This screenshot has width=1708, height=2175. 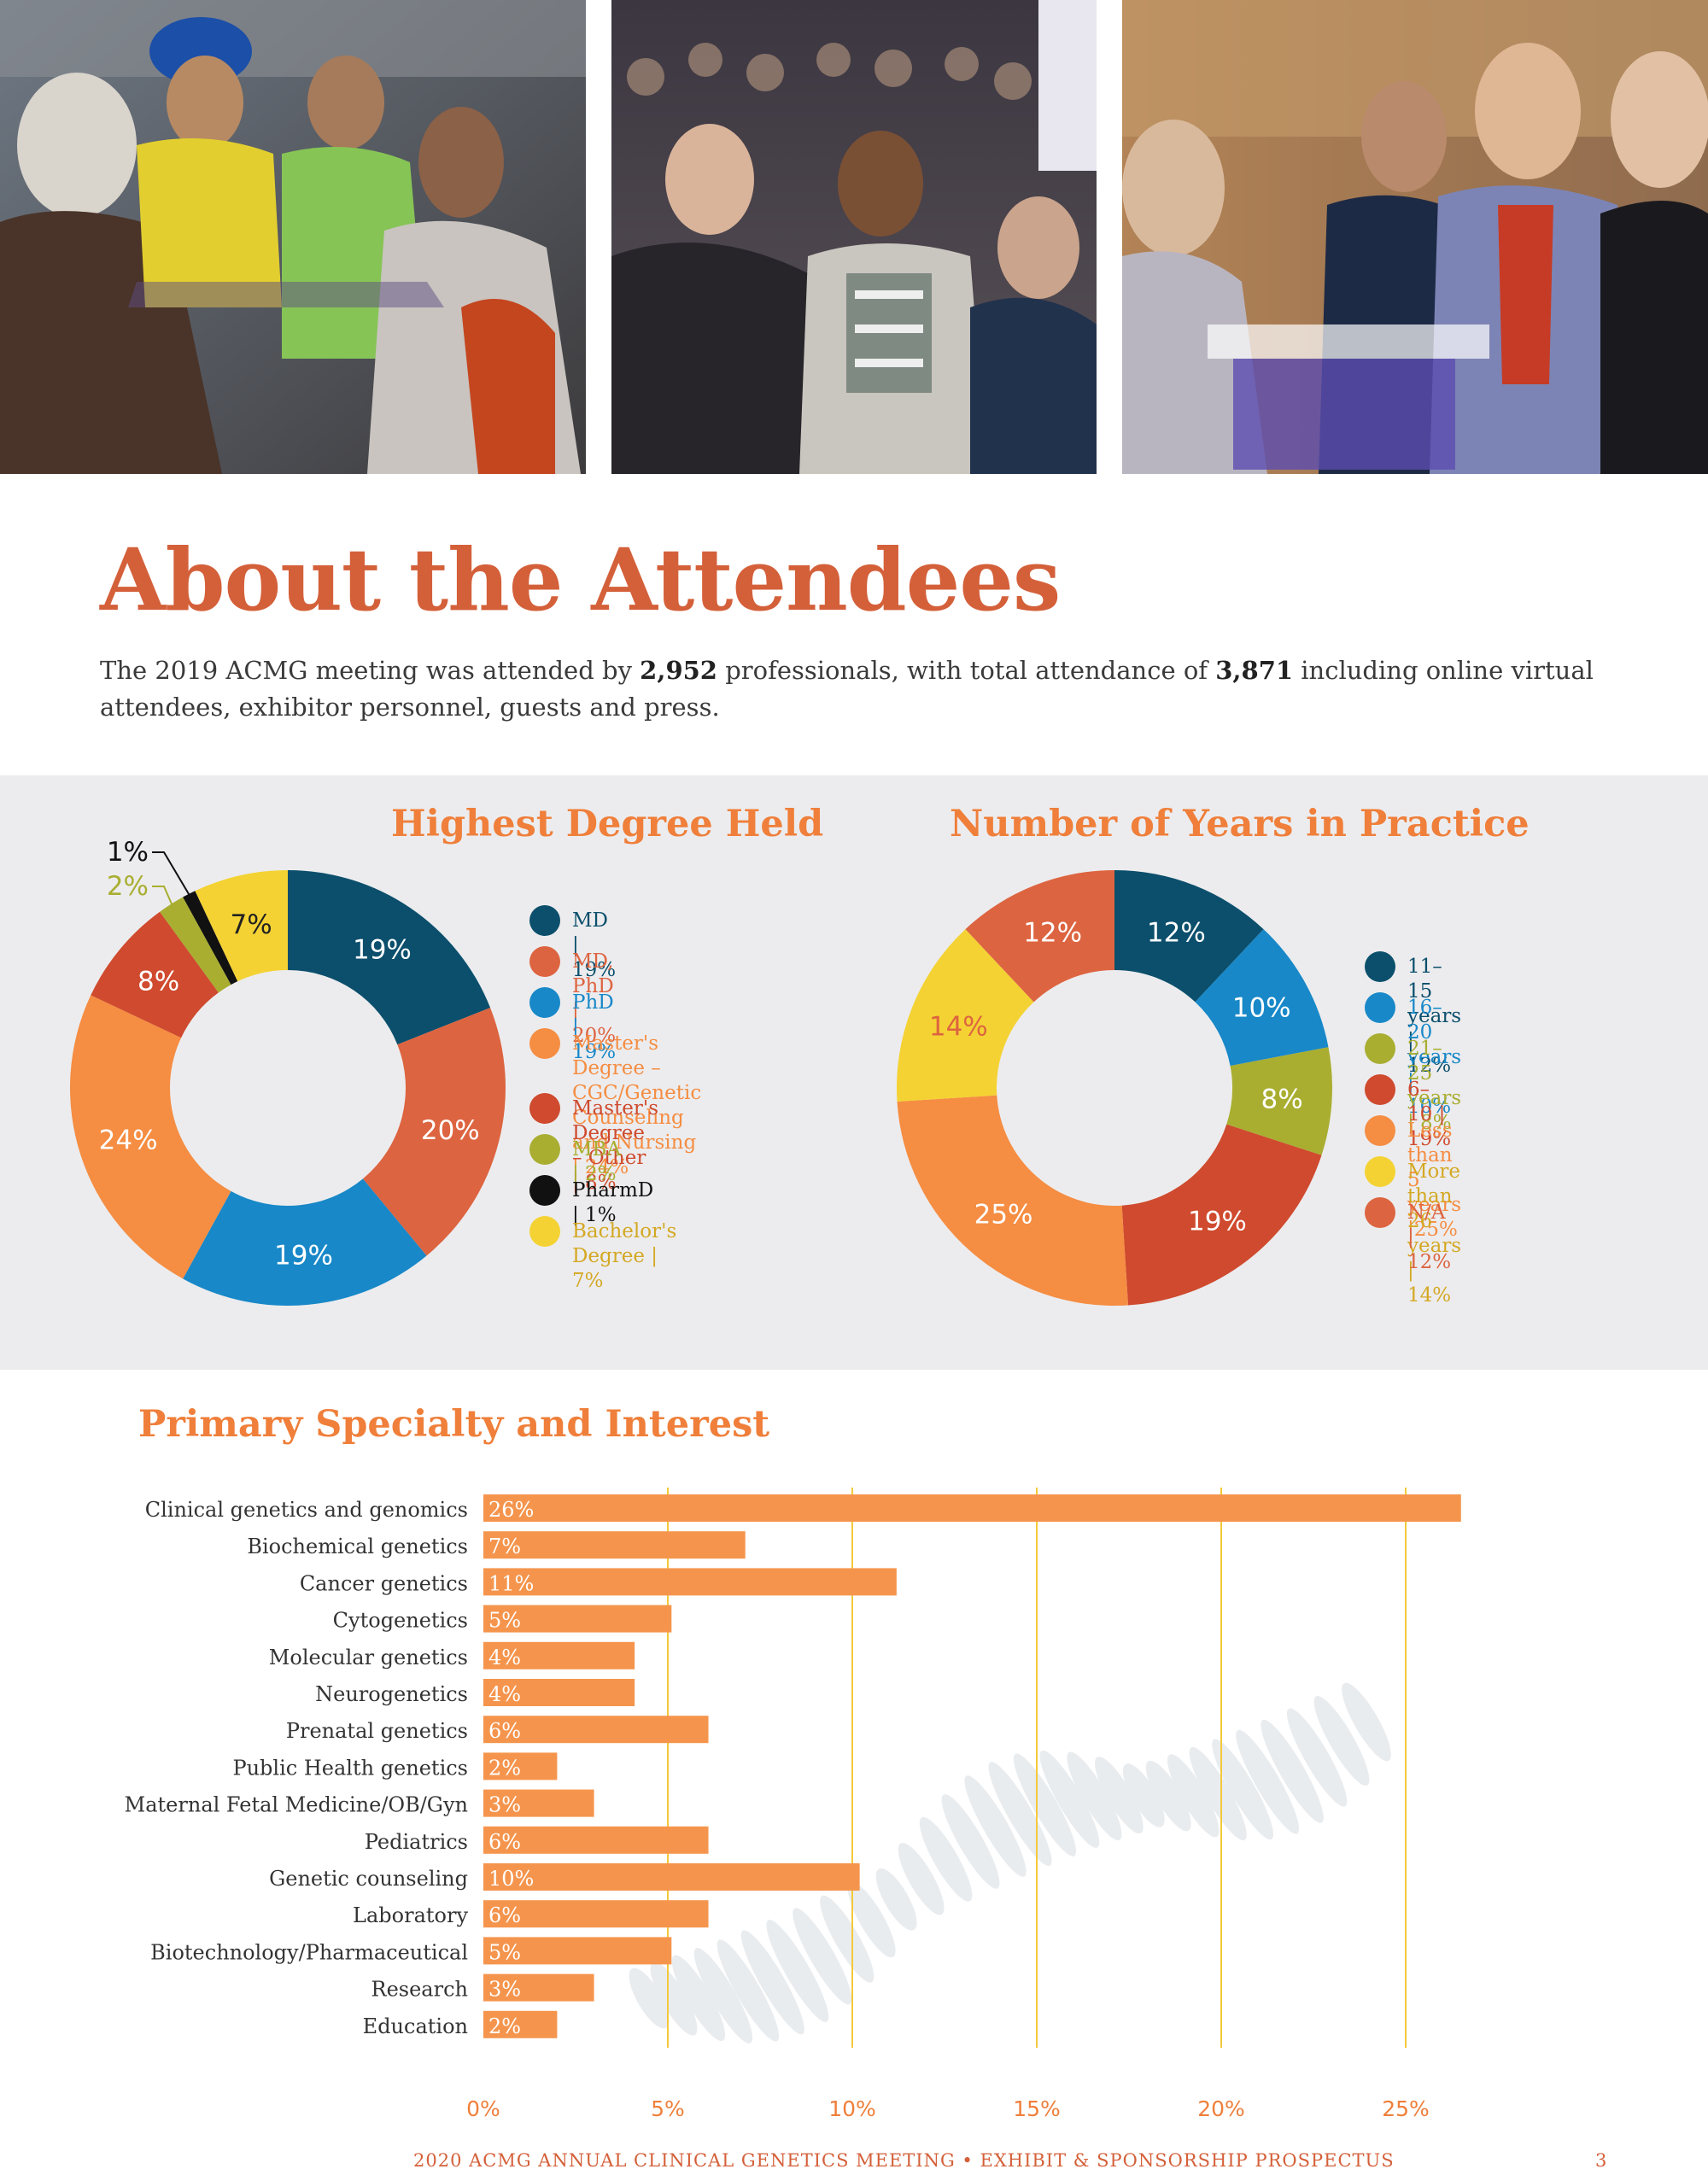 What do you see at coordinates (1434, 1180) in the screenshot?
I see `years-legend-label: Less than 5 years |25%` at bounding box center [1434, 1180].